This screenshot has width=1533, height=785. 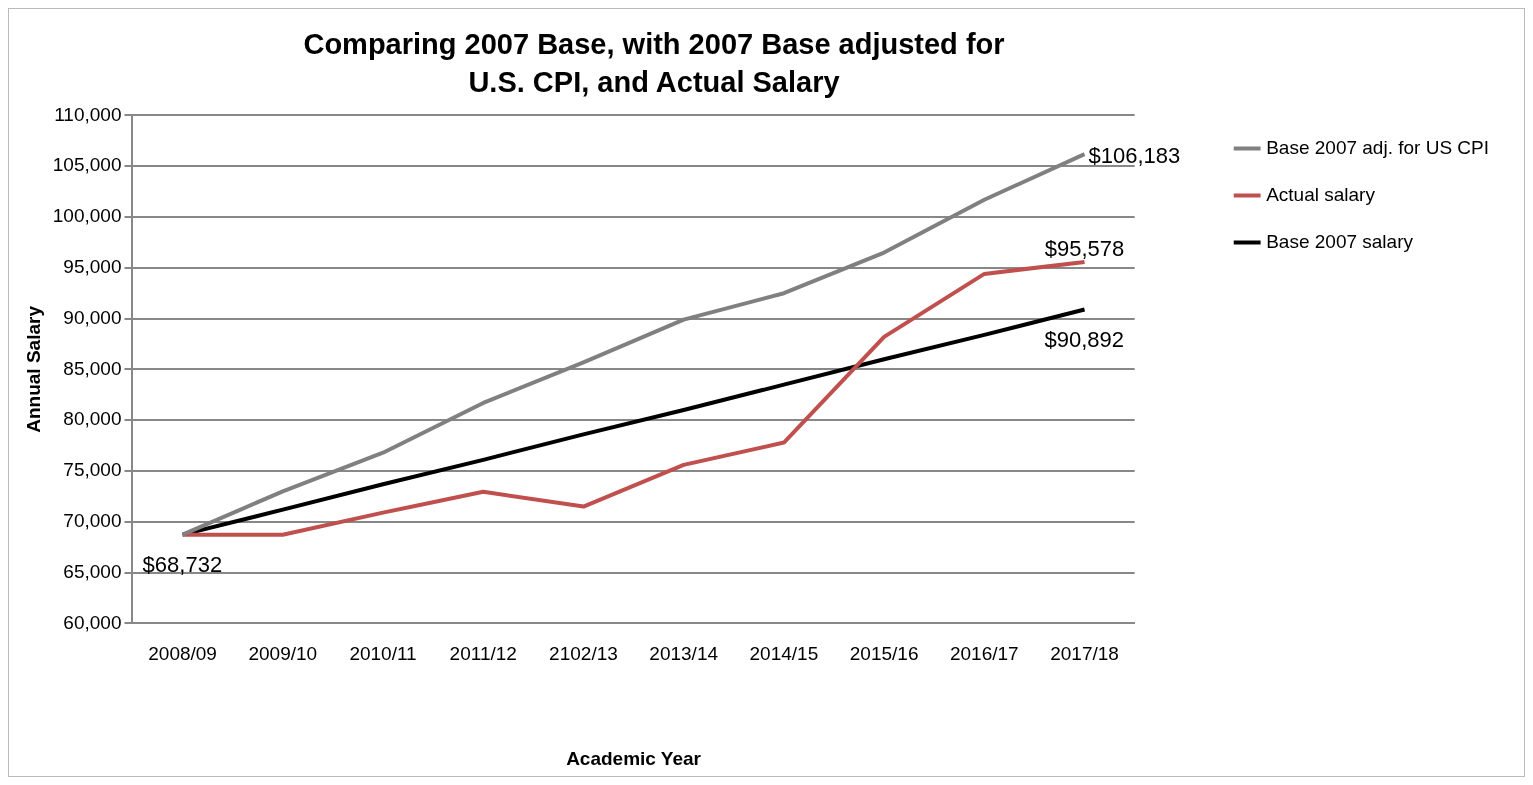 What do you see at coordinates (92, 317) in the screenshot?
I see `y-tick-label: 90,000` at bounding box center [92, 317].